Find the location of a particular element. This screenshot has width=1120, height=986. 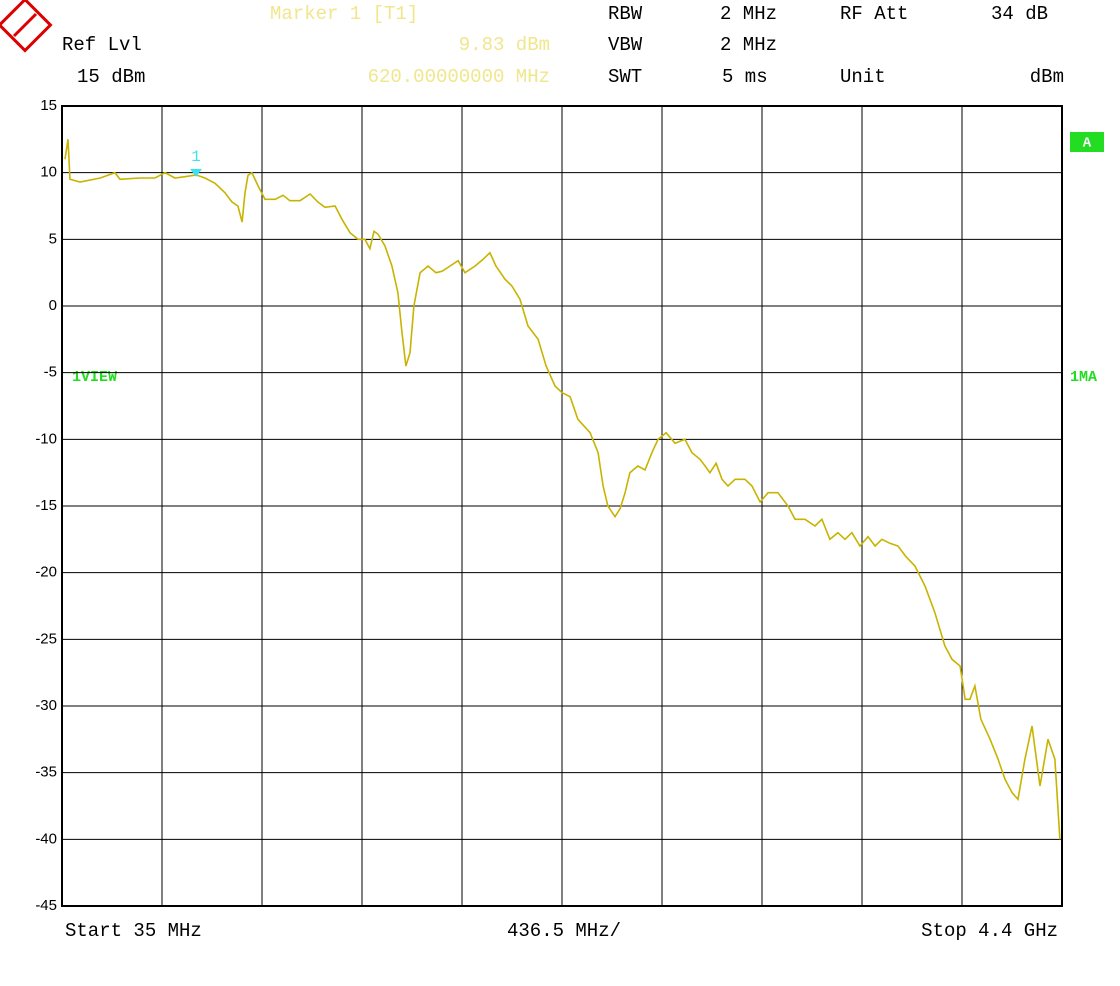

unit: dBm is located at coordinates (1047, 77).